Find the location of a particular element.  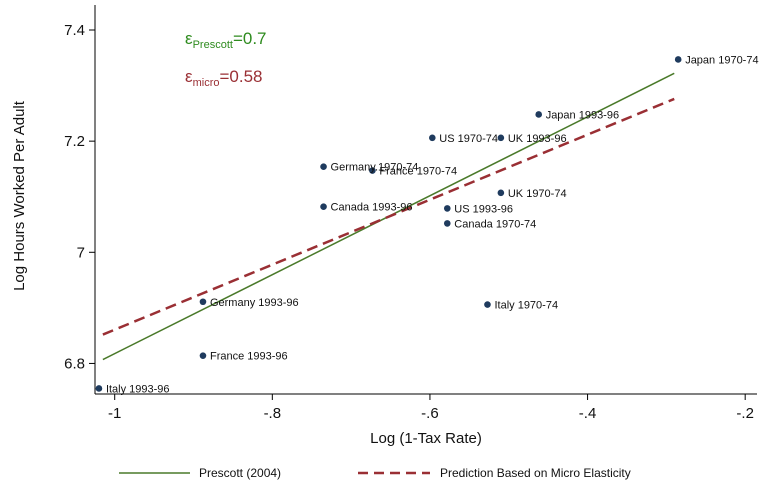

y-axis-ticks: 6.8 7 7.2 7.4 is located at coordinates (79, 197).